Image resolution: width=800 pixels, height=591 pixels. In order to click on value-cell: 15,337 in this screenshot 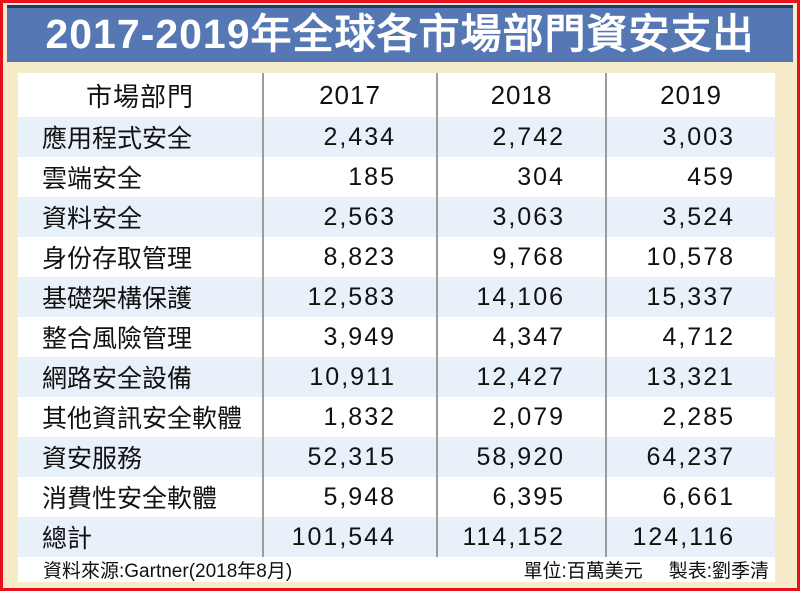, I will do `click(690, 296)`.